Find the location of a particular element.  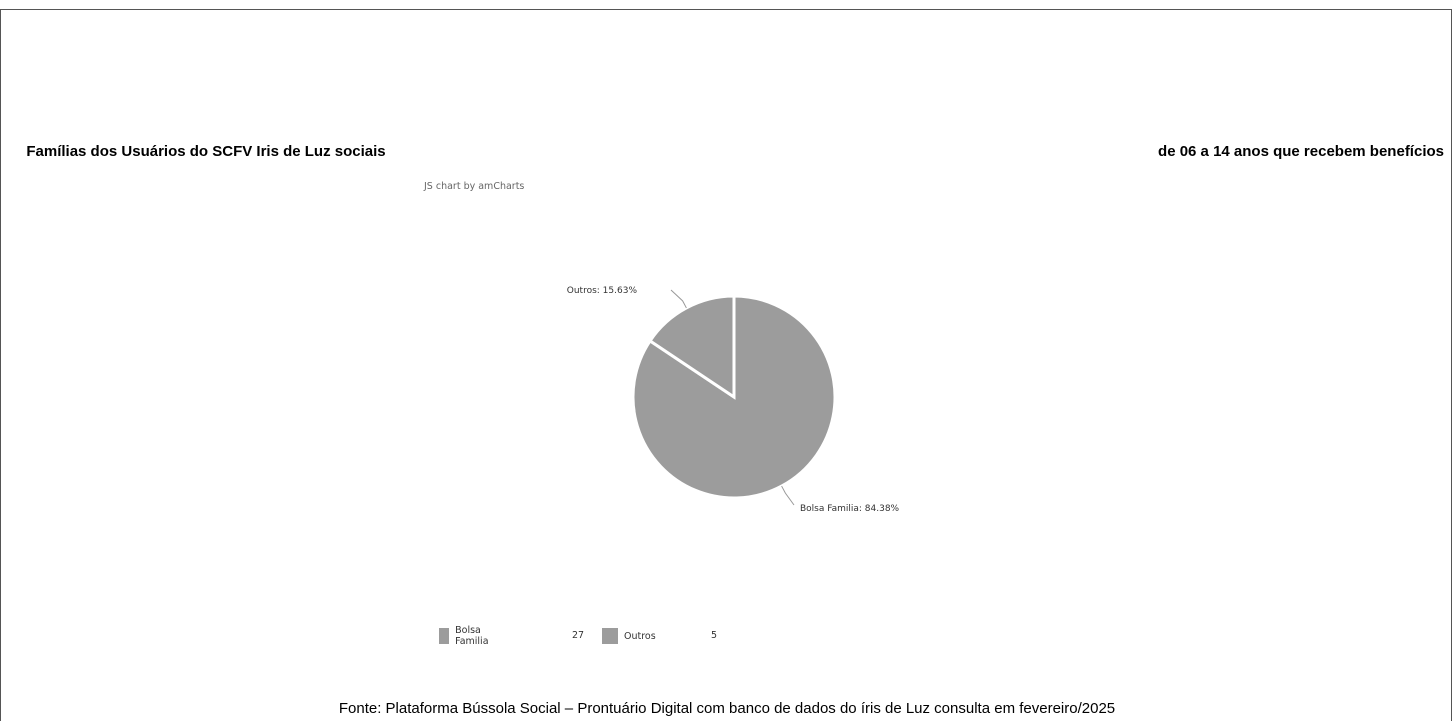

legend-value: 5 is located at coordinates (714, 635).